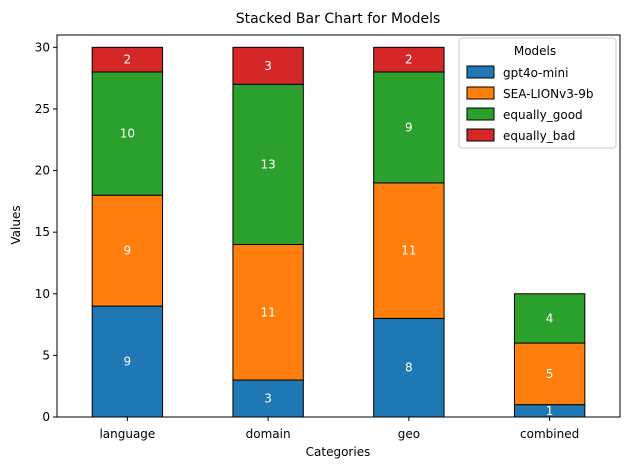  I want to click on bar-segment-combined-SEA-LIONv3-9b, so click(549, 374).